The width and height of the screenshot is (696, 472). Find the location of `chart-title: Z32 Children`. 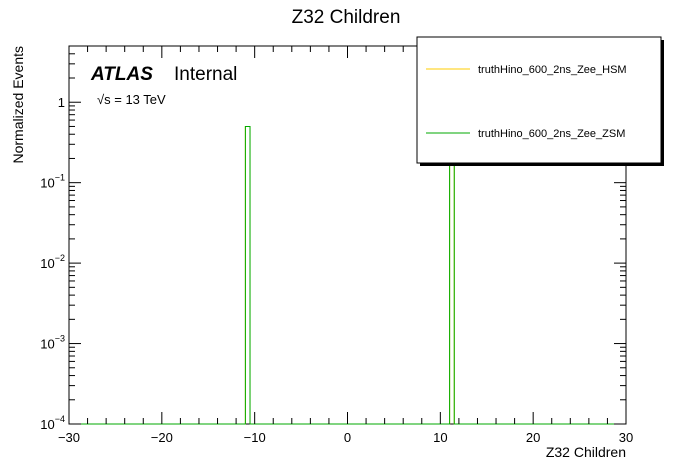

chart-title: Z32 Children is located at coordinates (346, 17).